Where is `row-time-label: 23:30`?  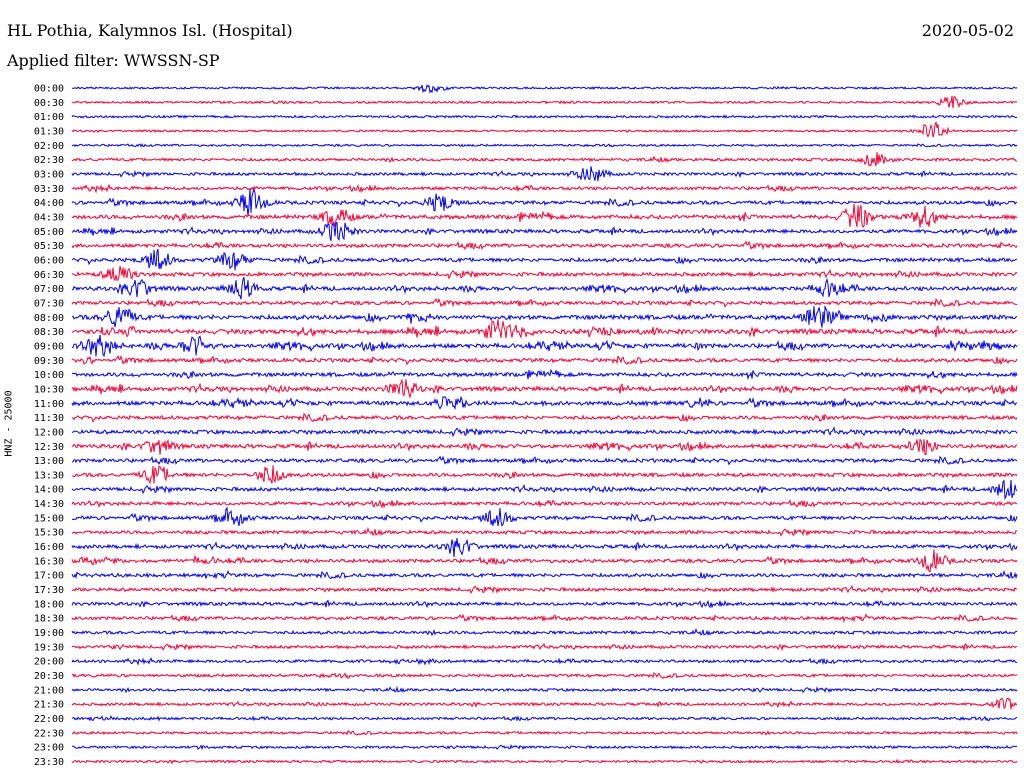
row-time-label: 23:30 is located at coordinates (49, 762).